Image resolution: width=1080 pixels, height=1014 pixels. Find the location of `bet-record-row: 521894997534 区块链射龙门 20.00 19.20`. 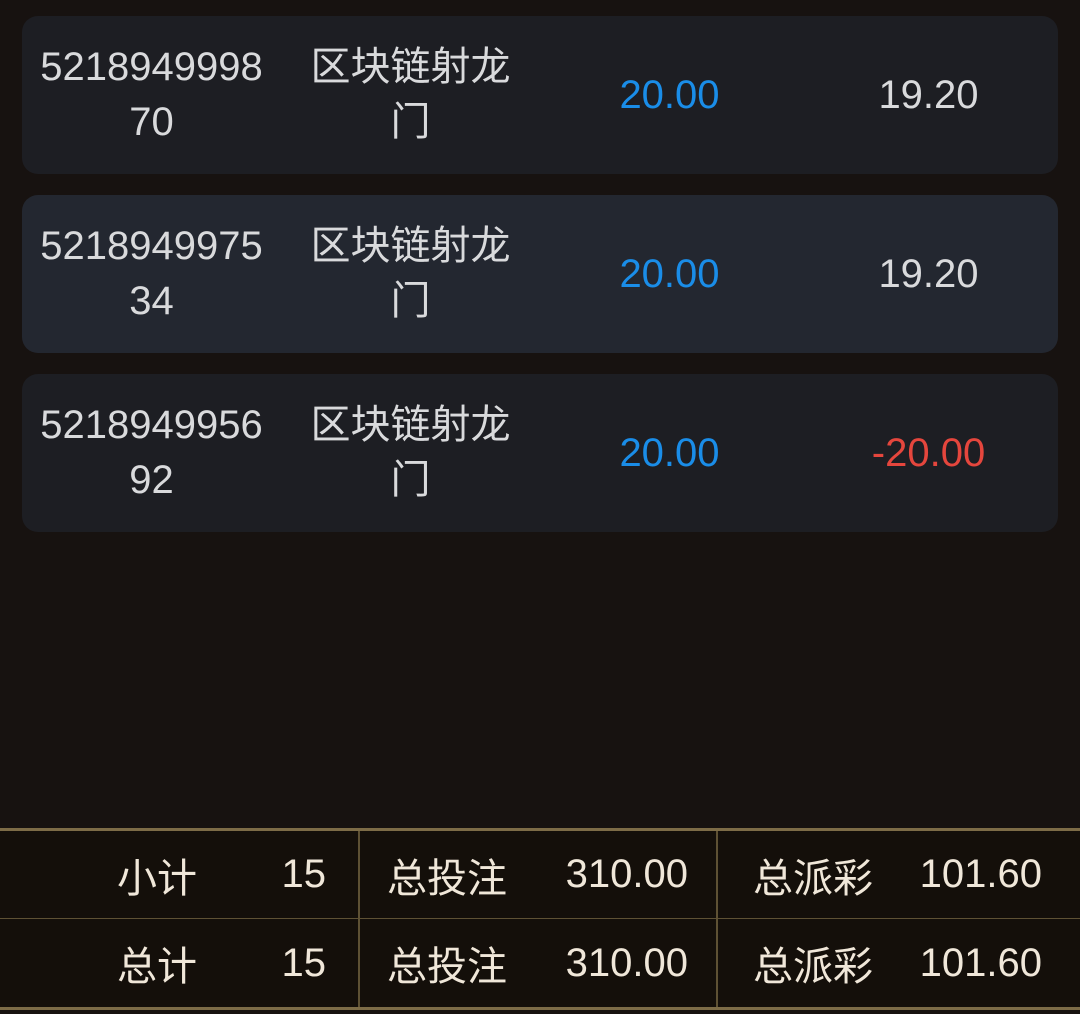

bet-record-row: 521894997534 区块链射龙门 20.00 19.20 is located at coordinates (540, 274).